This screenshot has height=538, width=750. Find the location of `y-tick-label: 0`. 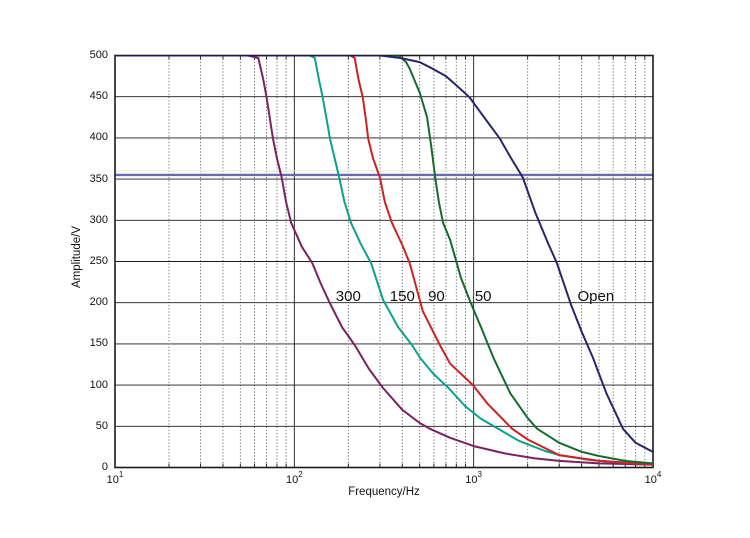

y-tick-label: 0 is located at coordinates (104, 467).